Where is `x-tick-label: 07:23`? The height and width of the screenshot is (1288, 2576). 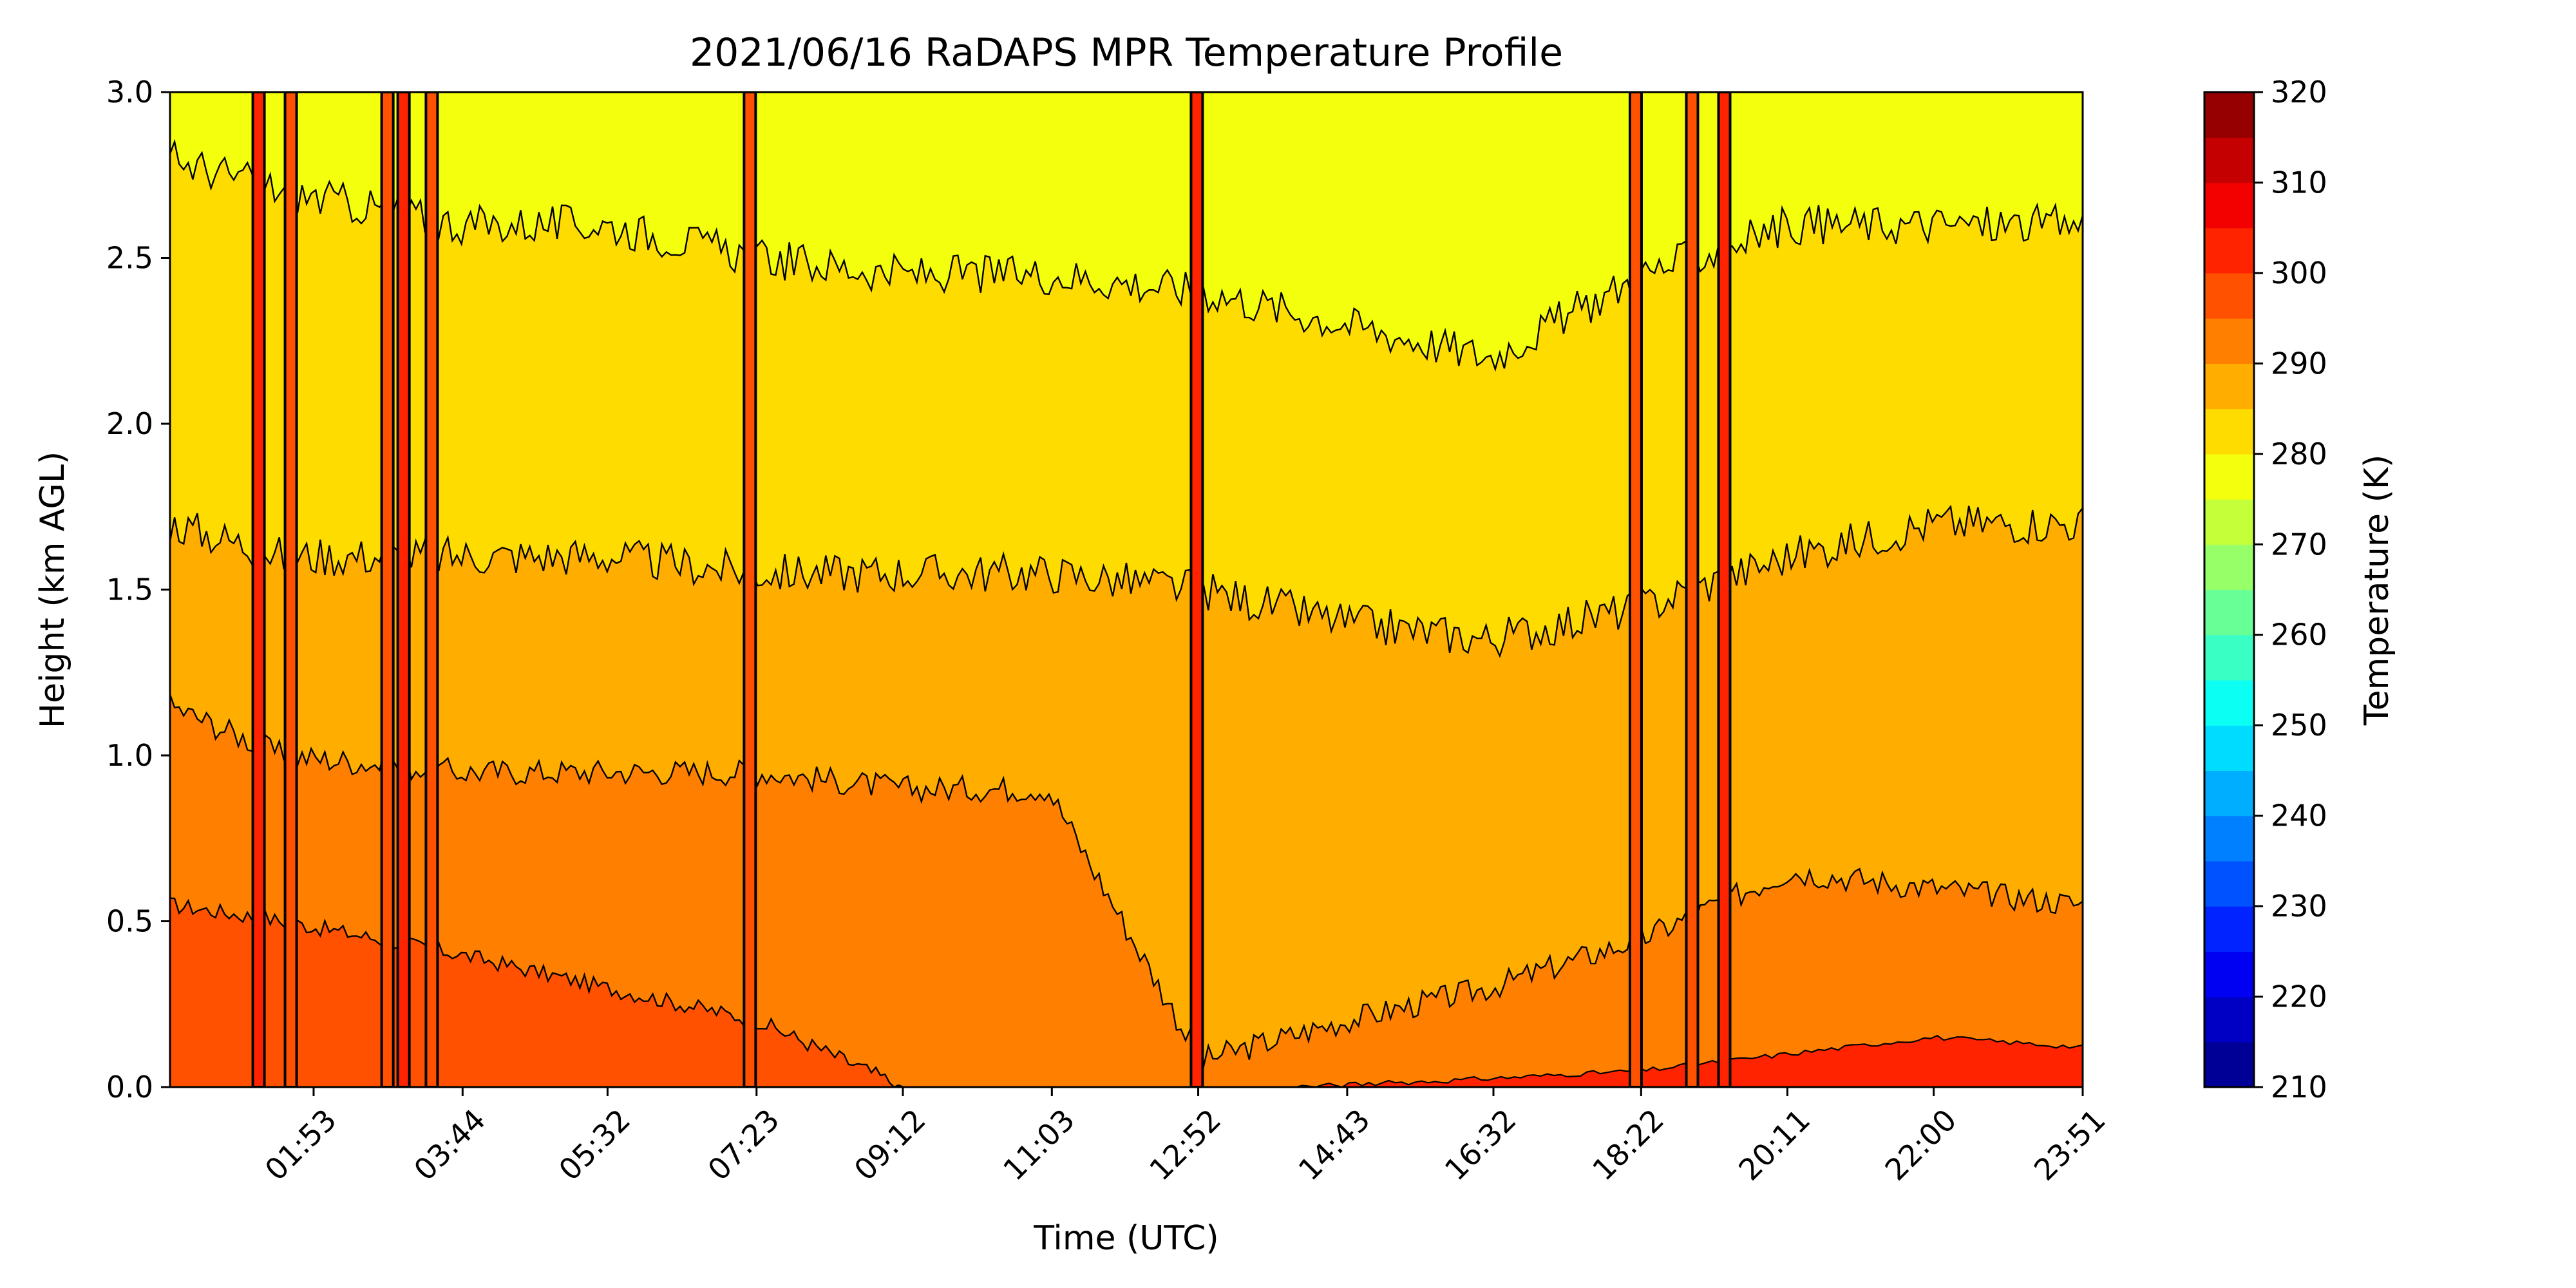
x-tick-label: 07:23 is located at coordinates (744, 1145).